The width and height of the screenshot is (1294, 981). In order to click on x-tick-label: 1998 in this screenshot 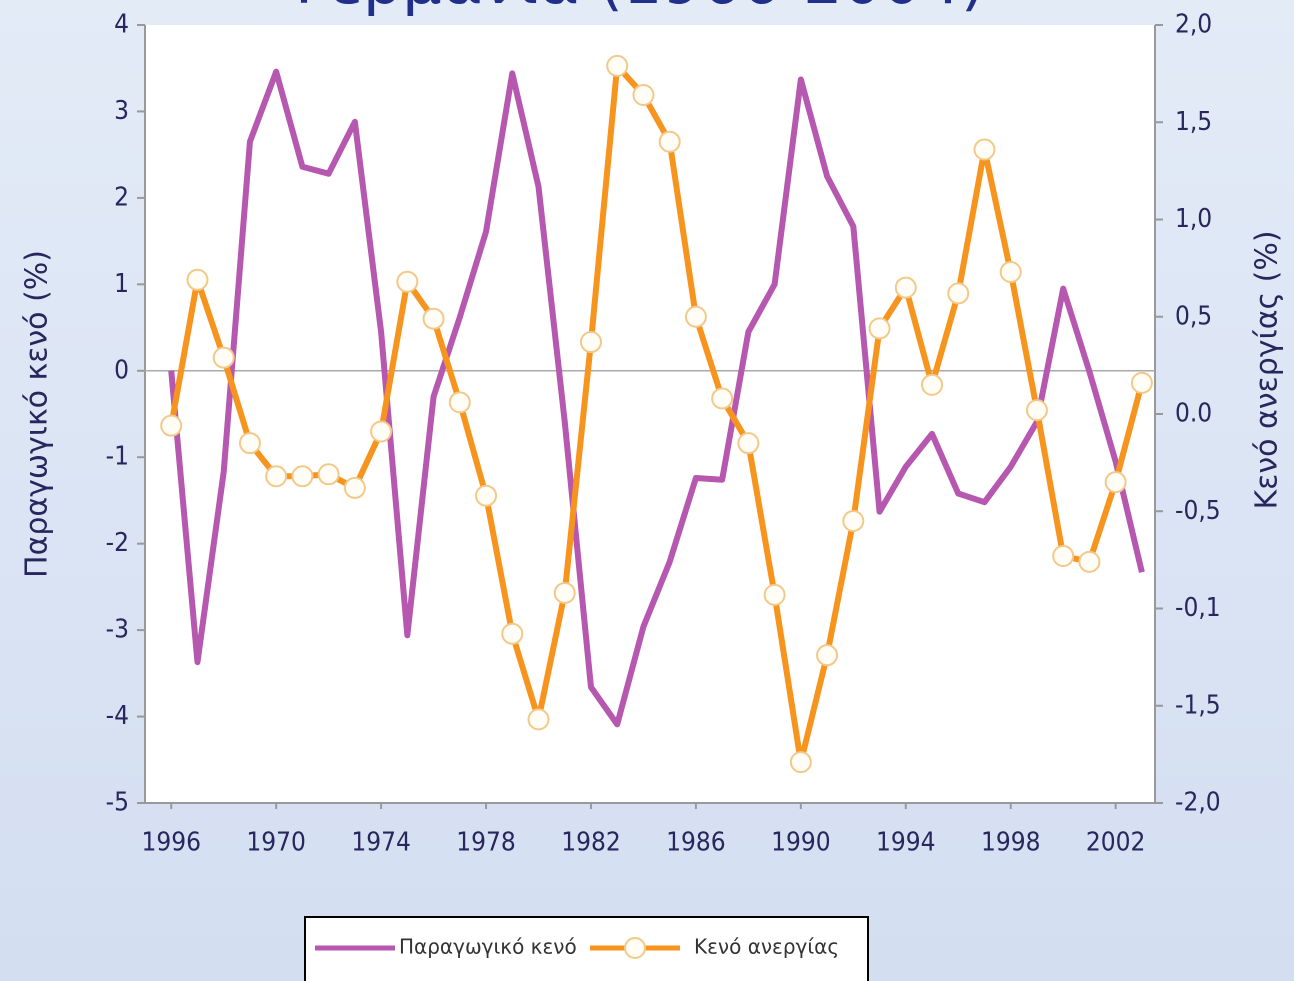, I will do `click(1011, 843)`.